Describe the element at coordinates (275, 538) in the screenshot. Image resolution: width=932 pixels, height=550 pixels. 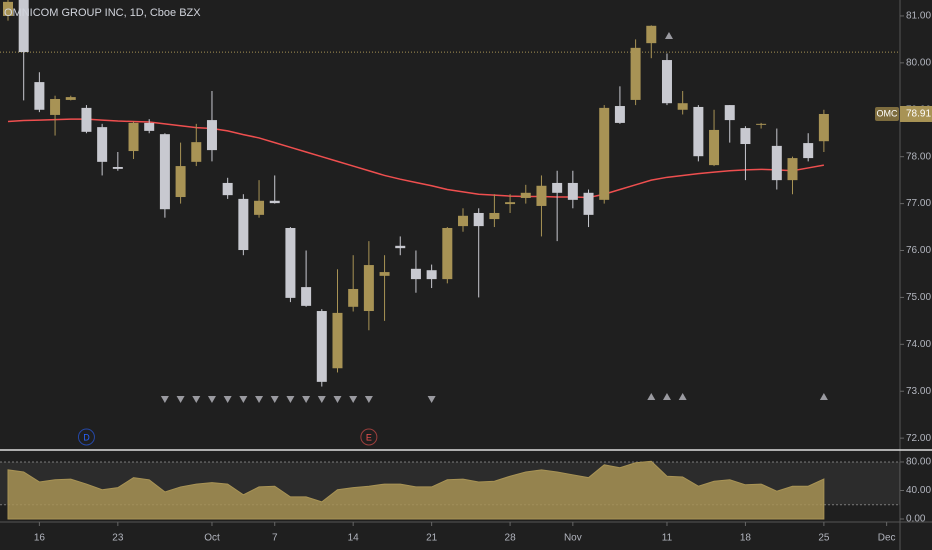
I see `x-tick-label: 7` at that location.